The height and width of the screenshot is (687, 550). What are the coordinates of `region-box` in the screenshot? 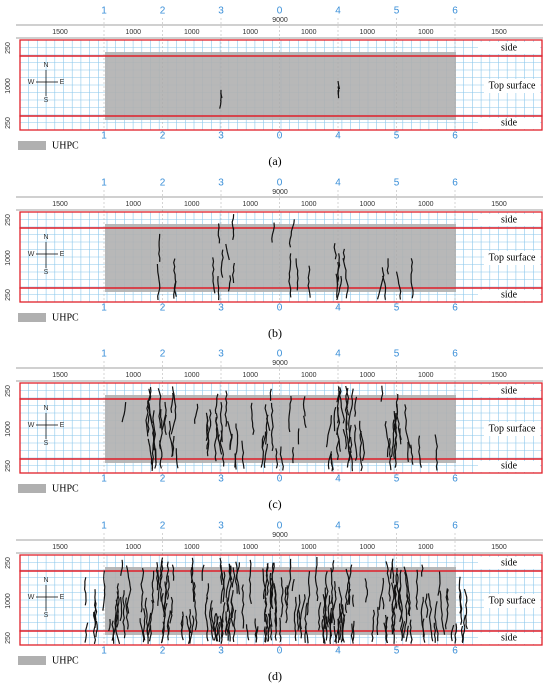 It's located at (281, 466).